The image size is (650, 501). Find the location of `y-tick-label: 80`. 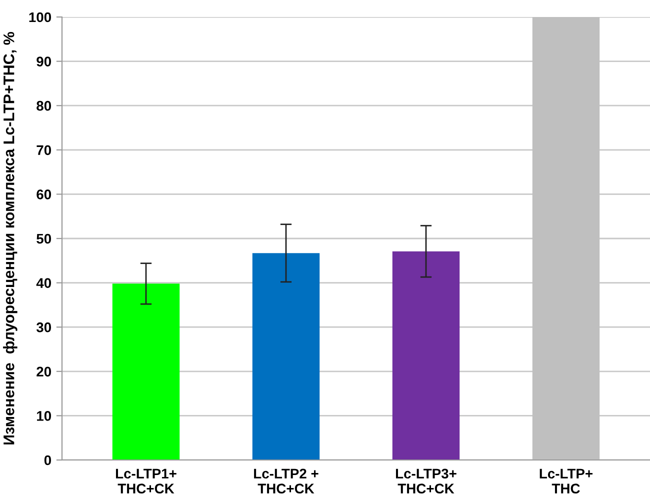

y-tick-label: 80 is located at coordinates (44, 105).